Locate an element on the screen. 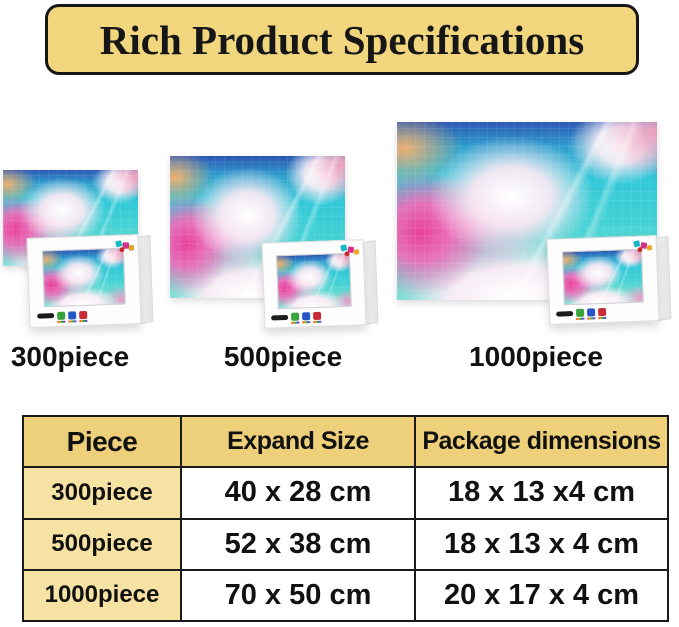 The image size is (679, 627). product-label-300: 300piece is located at coordinates (70, 356).